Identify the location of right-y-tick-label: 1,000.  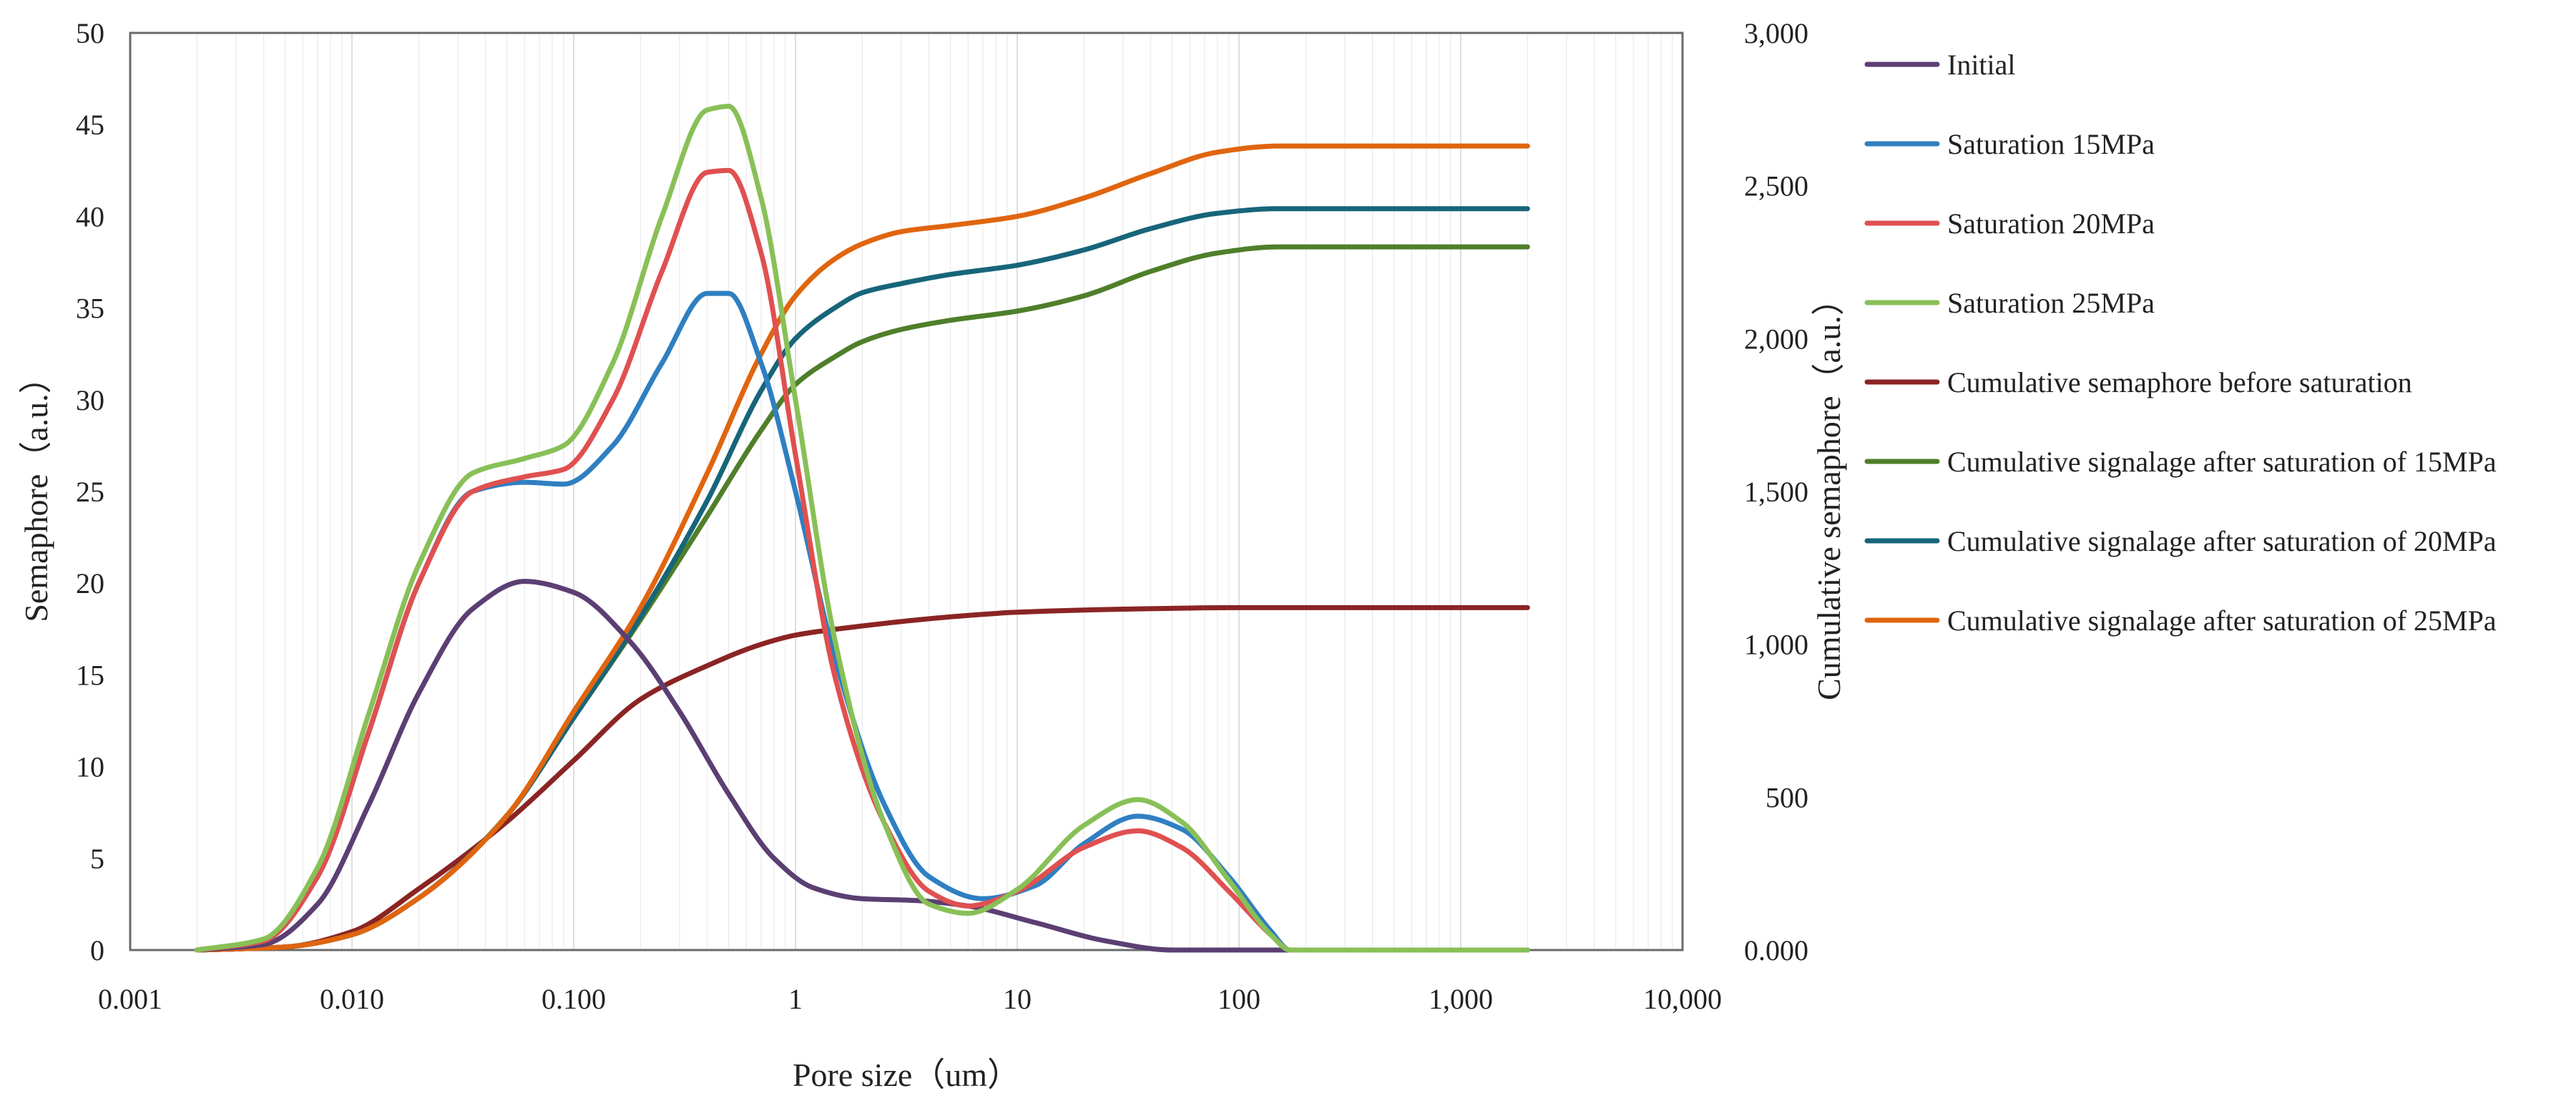
(1776, 645).